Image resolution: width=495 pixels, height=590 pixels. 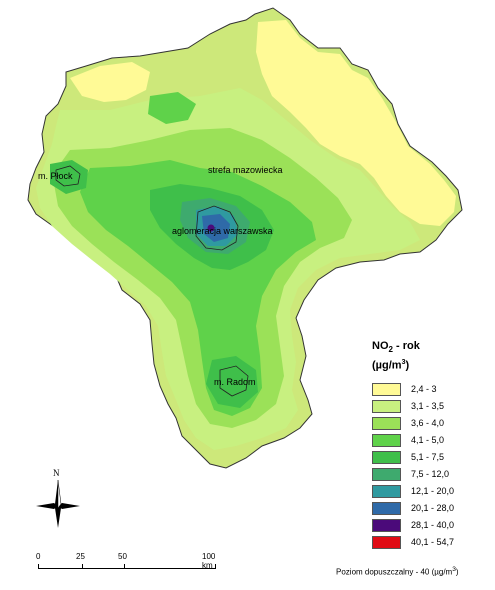 I want to click on zone-2-4-3-west, so click(x=110, y=82).